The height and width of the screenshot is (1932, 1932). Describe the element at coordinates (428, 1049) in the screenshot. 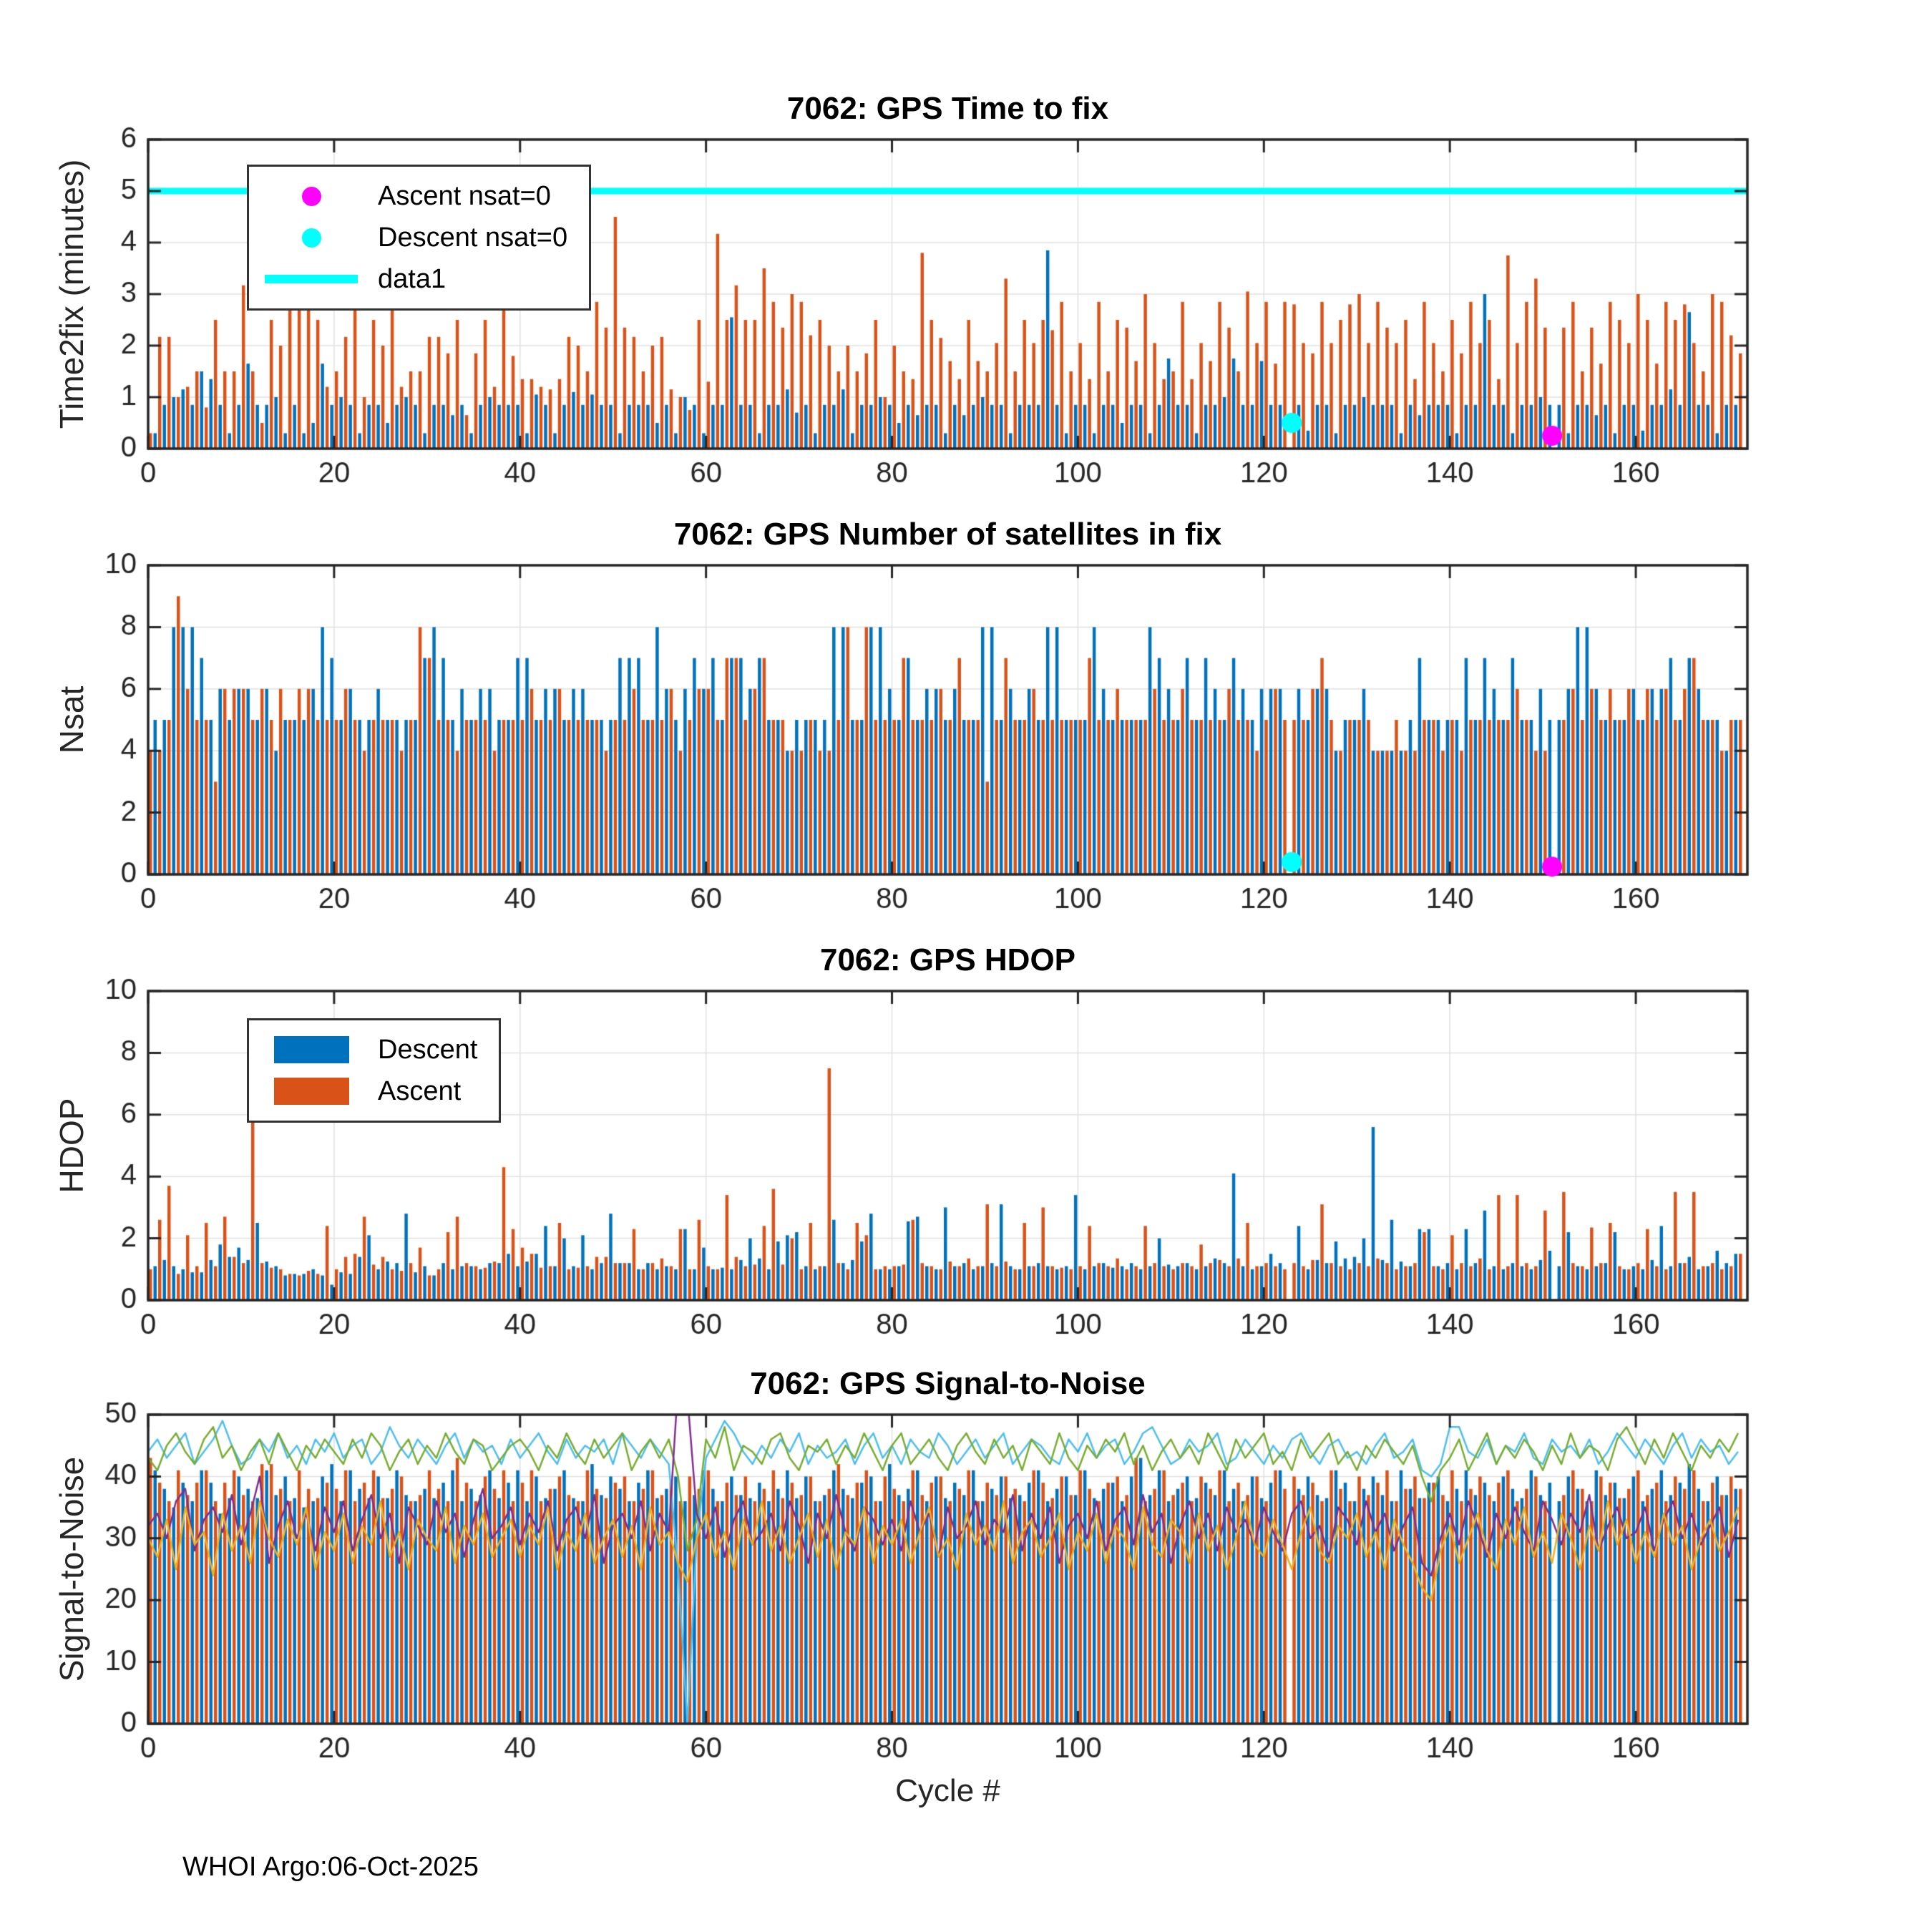

I see `legend-label: Descent` at that location.